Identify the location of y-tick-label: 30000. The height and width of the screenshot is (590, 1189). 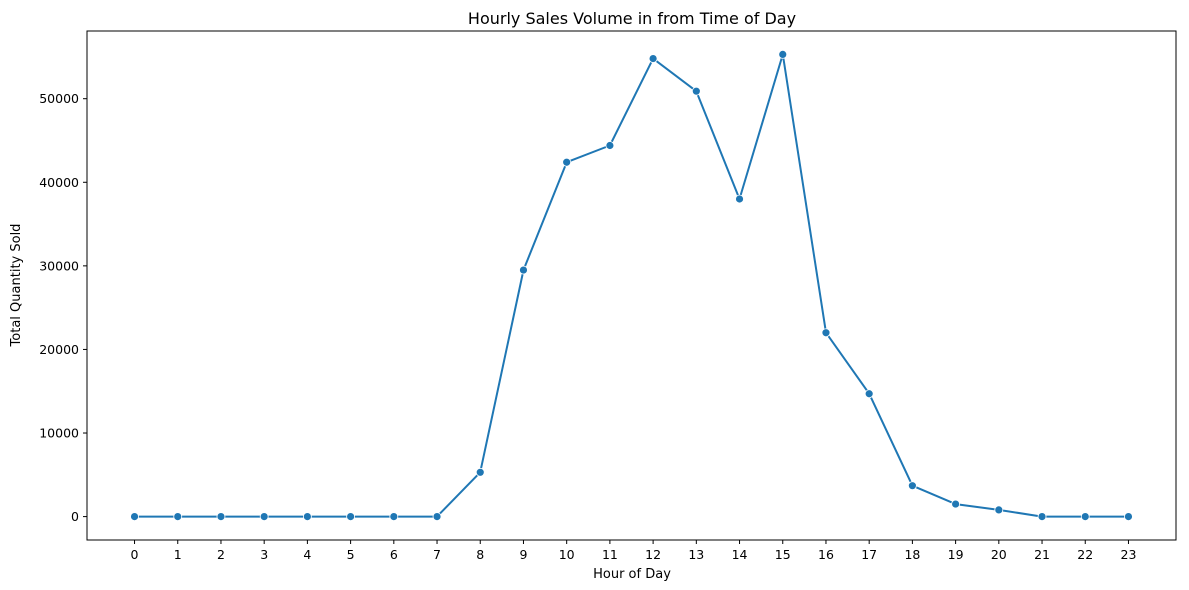
(59, 265).